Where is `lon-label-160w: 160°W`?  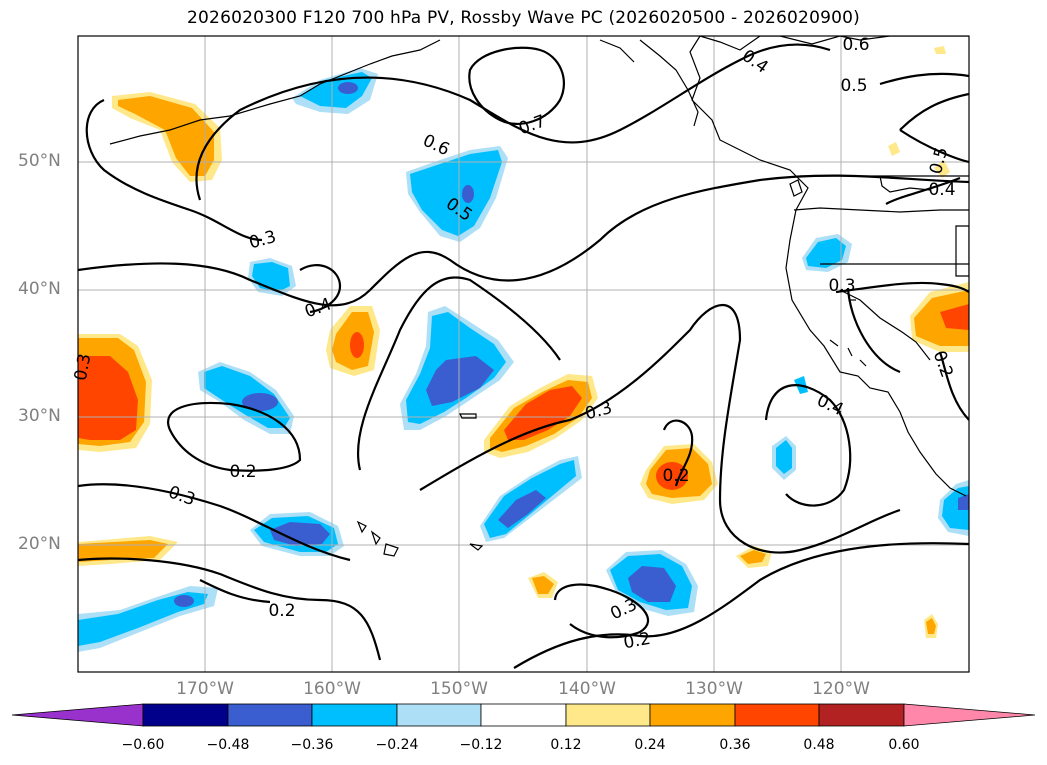
lon-label-160w: 160°W is located at coordinates (332, 689).